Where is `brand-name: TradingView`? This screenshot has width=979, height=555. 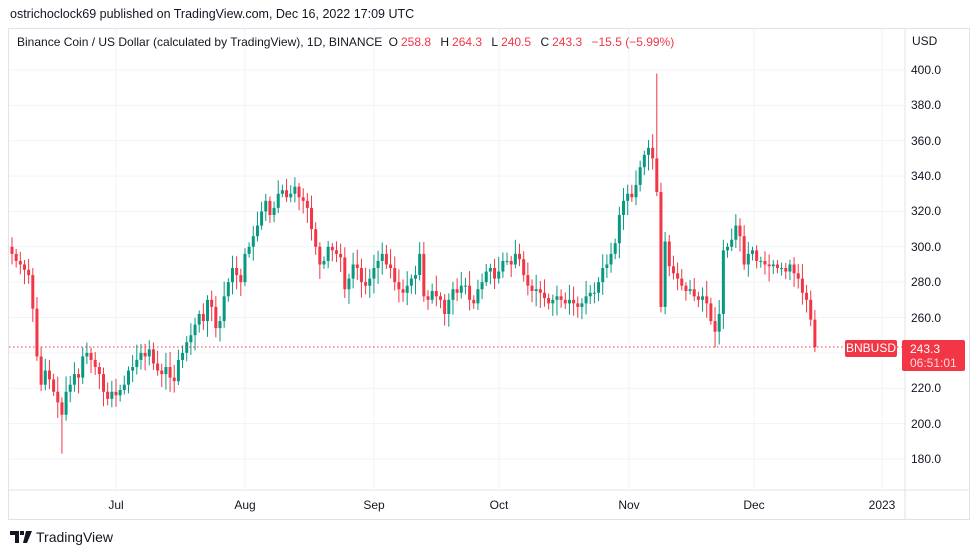
brand-name: TradingView is located at coordinates (75, 537).